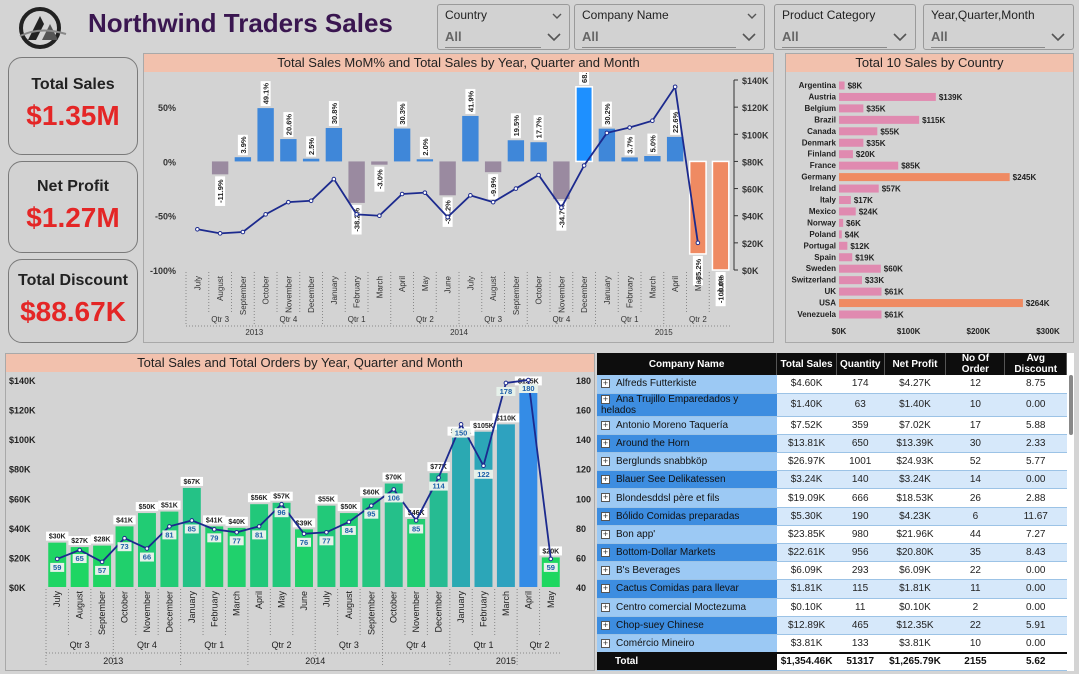  What do you see at coordinates (687, 364) in the screenshot?
I see `column-header: Company Name` at bounding box center [687, 364].